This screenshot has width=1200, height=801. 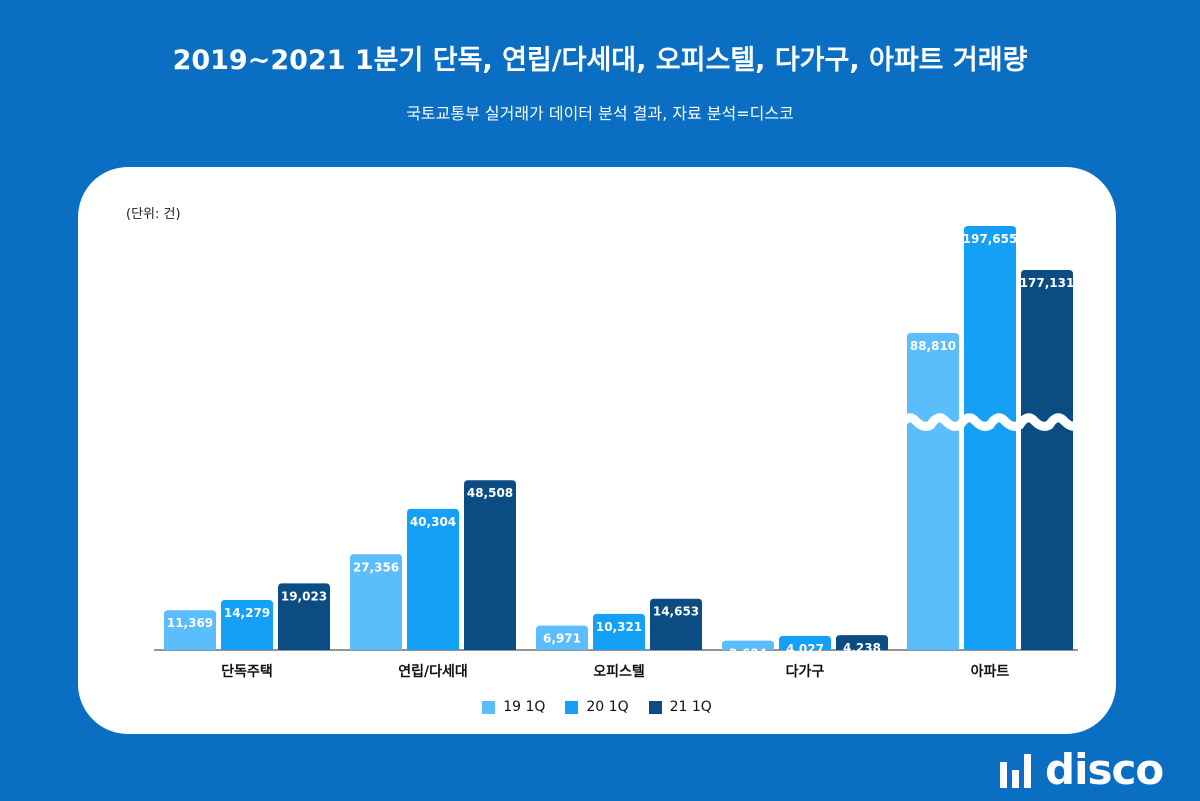 I want to click on logo-text: disco, so click(x=1104, y=769).